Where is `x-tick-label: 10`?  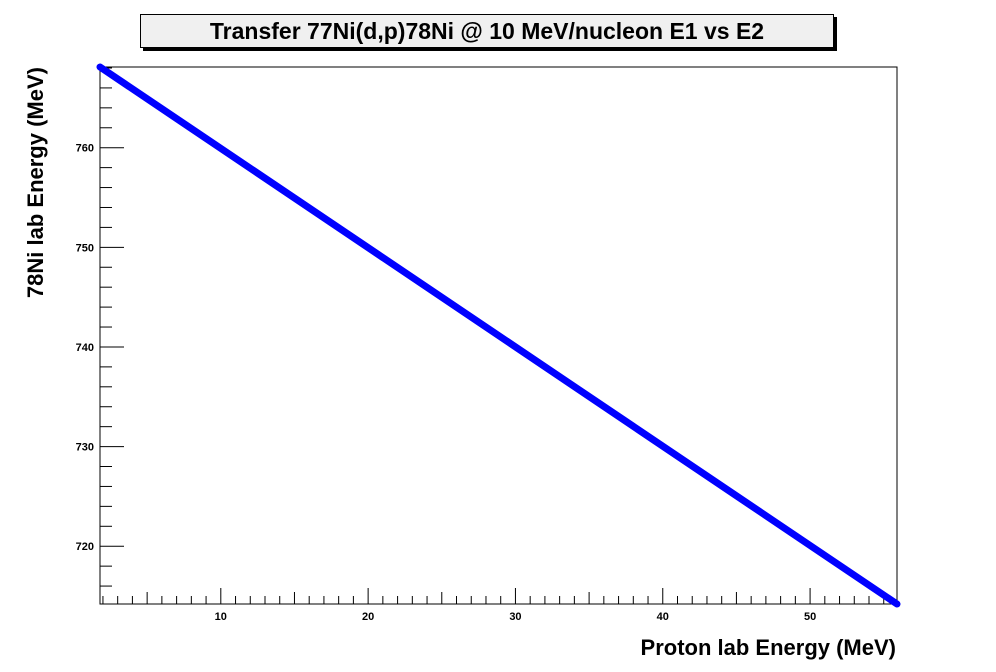 x-tick-label: 10 is located at coordinates (221, 617).